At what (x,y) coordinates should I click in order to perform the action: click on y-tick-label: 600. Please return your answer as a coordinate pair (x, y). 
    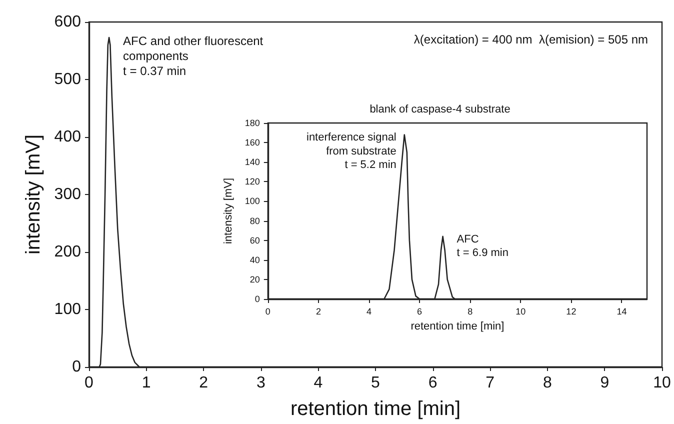
    Looking at the image, I should click on (68, 22).